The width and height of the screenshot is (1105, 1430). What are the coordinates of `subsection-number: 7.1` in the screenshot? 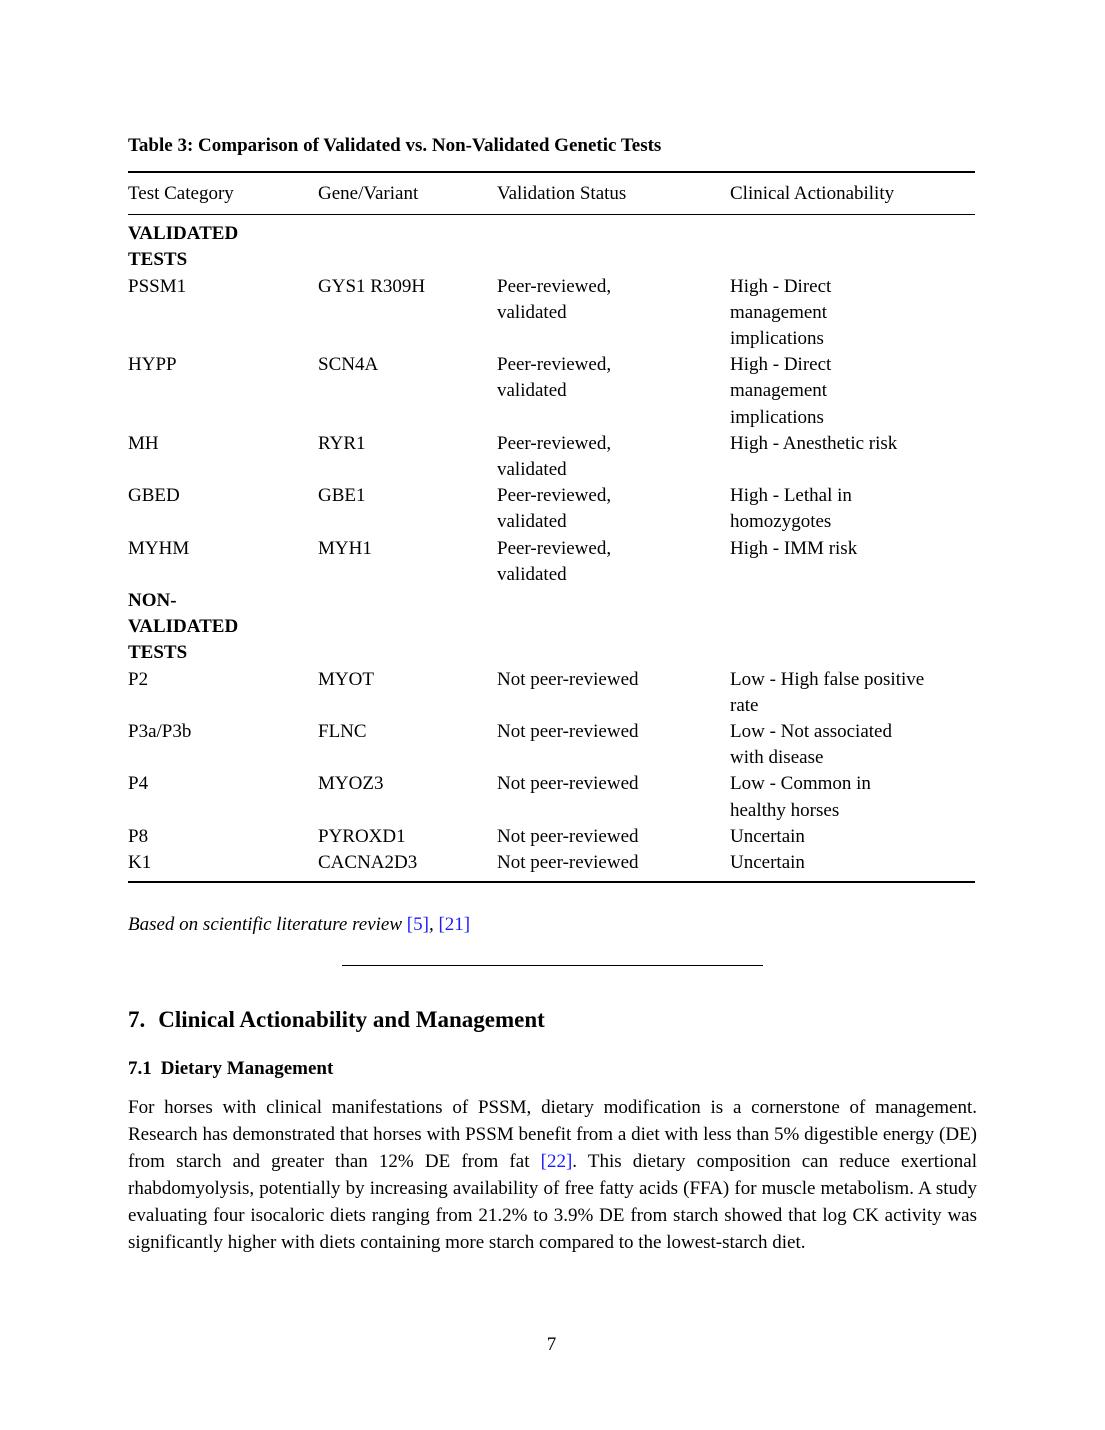 It's located at (140, 1068).